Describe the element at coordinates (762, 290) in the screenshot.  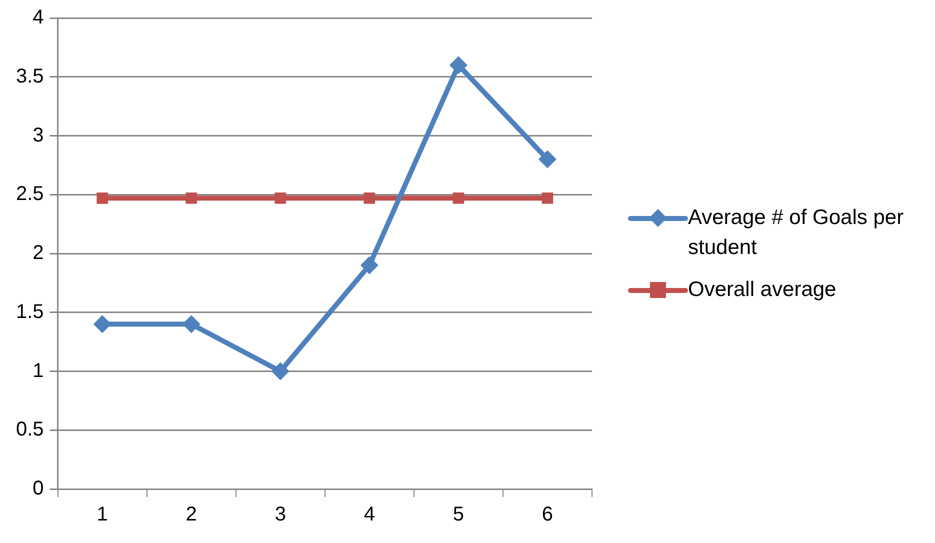
I see `legend-label: Overall average` at that location.